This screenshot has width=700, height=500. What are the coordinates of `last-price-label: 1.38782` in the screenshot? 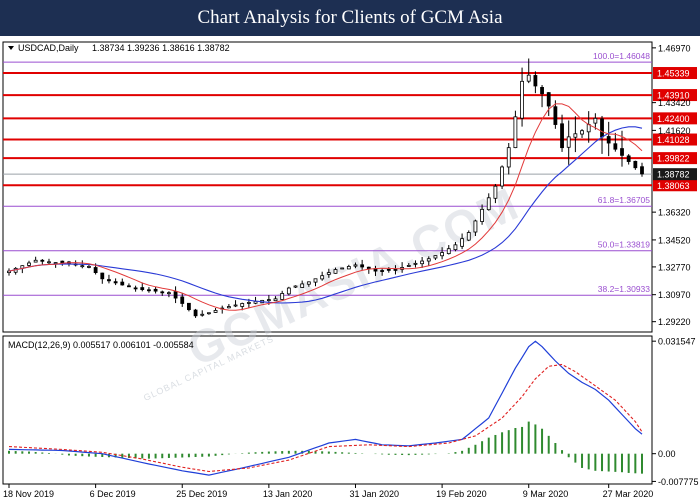 It's located at (673, 175).